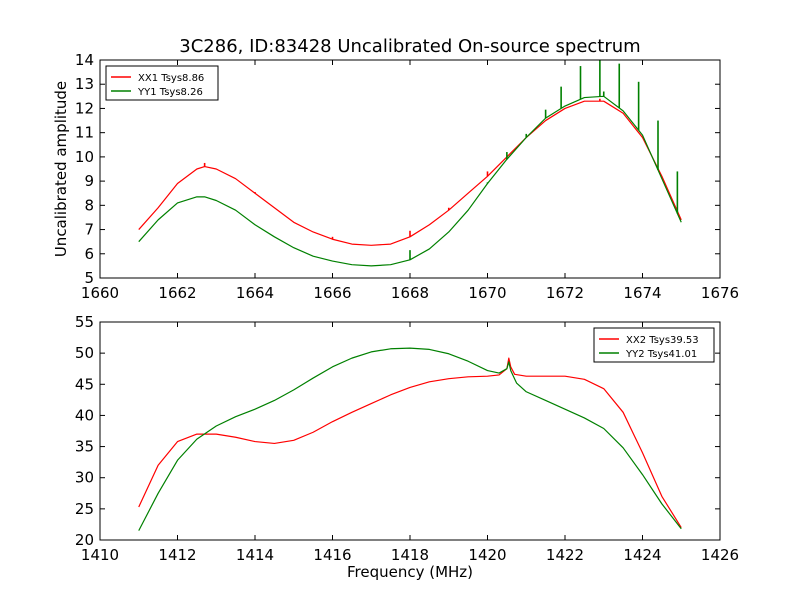 The image size is (800, 600). What do you see at coordinates (89, 278) in the screenshot?
I see `y-tick-label: 5` at bounding box center [89, 278].